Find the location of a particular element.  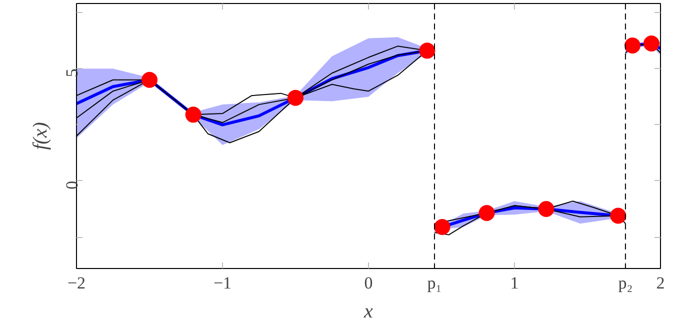

x-tick-label: −2 is located at coordinates (76, 283).